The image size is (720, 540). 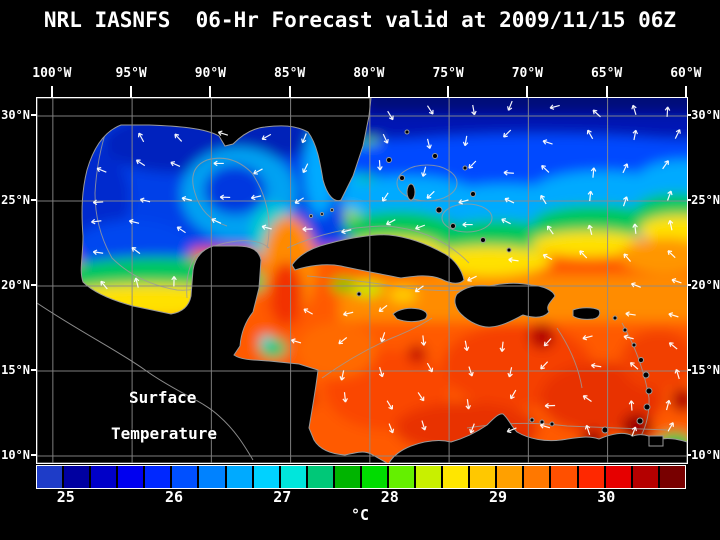 What do you see at coordinates (282, 497) in the screenshot?
I see `colorbar-tick: 27` at bounding box center [282, 497].